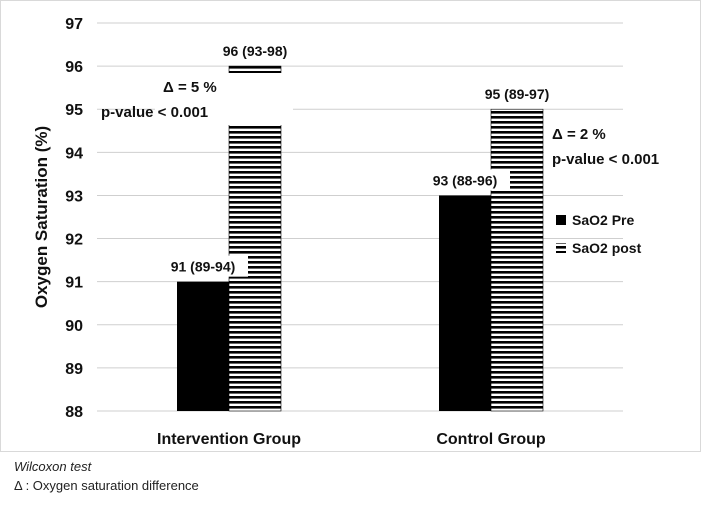 This screenshot has width=703, height=514. I want to click on y-tick-label: 93, so click(74, 196).